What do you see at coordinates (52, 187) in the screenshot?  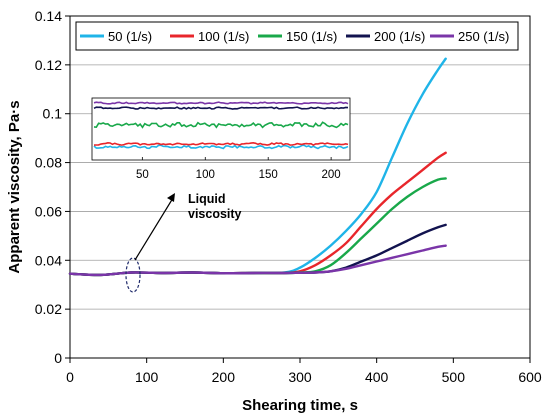 I see `y-ticks: 0 0.02 0.04 0.06 0.08 0.1 0.12 0.14` at bounding box center [52, 187].